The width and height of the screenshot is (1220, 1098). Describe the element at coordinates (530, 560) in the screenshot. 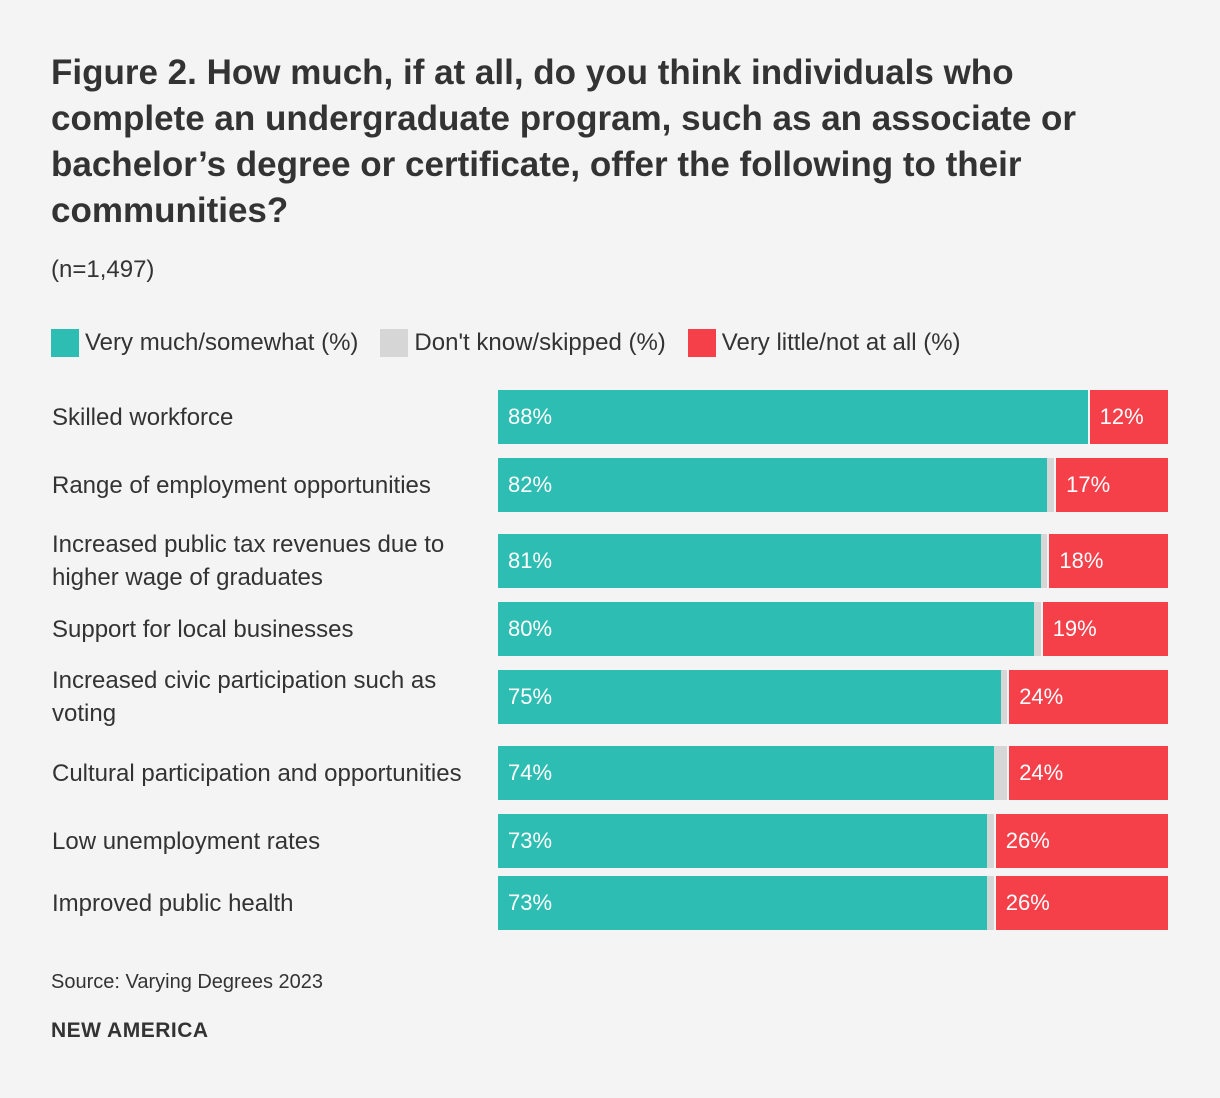

I see `bar-value-label-very-much: 81%` at that location.